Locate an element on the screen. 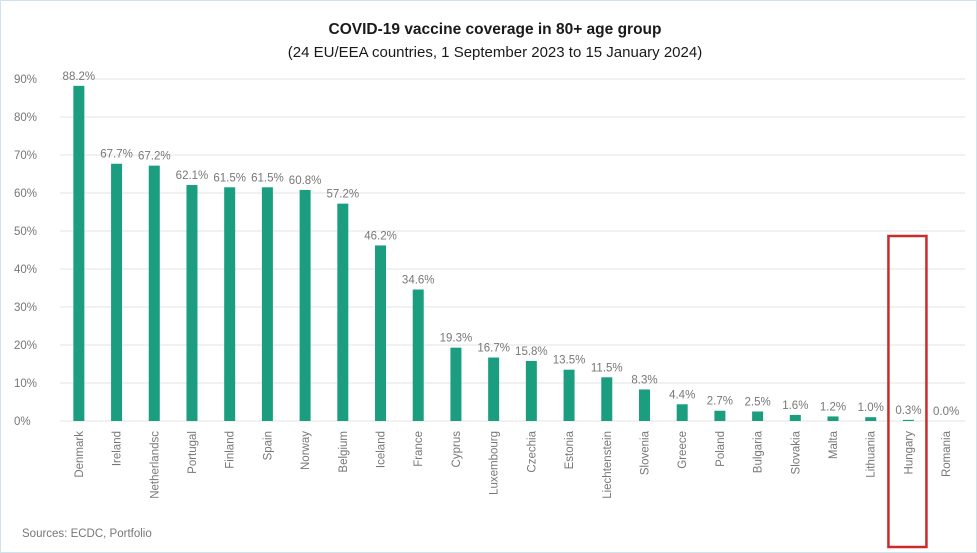  data-label: 57.2% is located at coordinates (343, 195).